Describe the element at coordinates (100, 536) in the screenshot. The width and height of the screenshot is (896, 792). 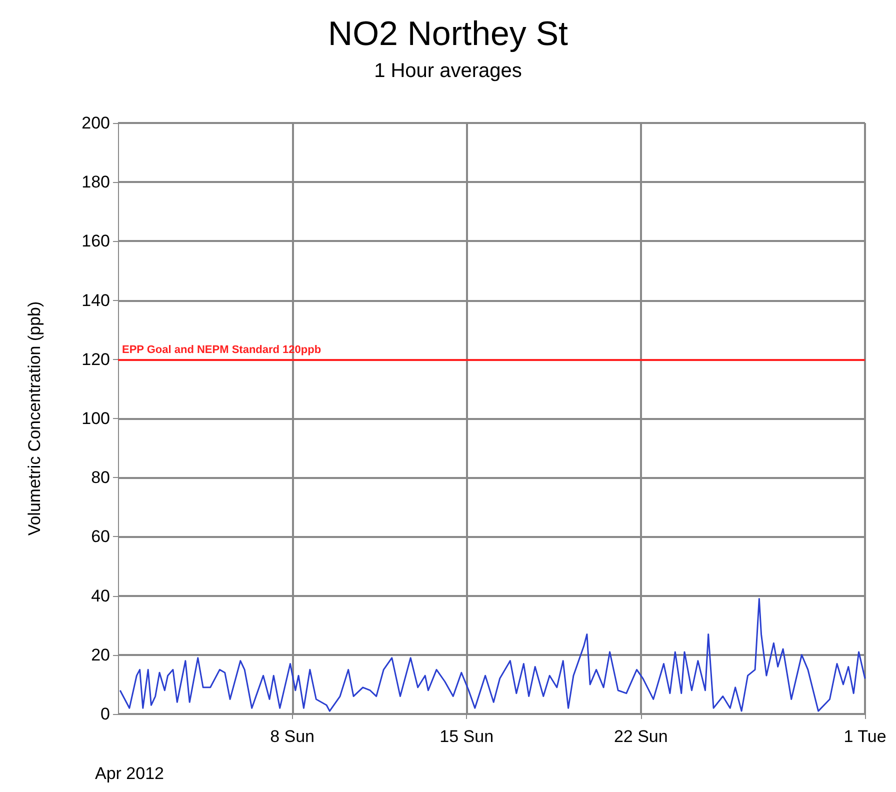
I see `y-tick-label: 60` at that location.